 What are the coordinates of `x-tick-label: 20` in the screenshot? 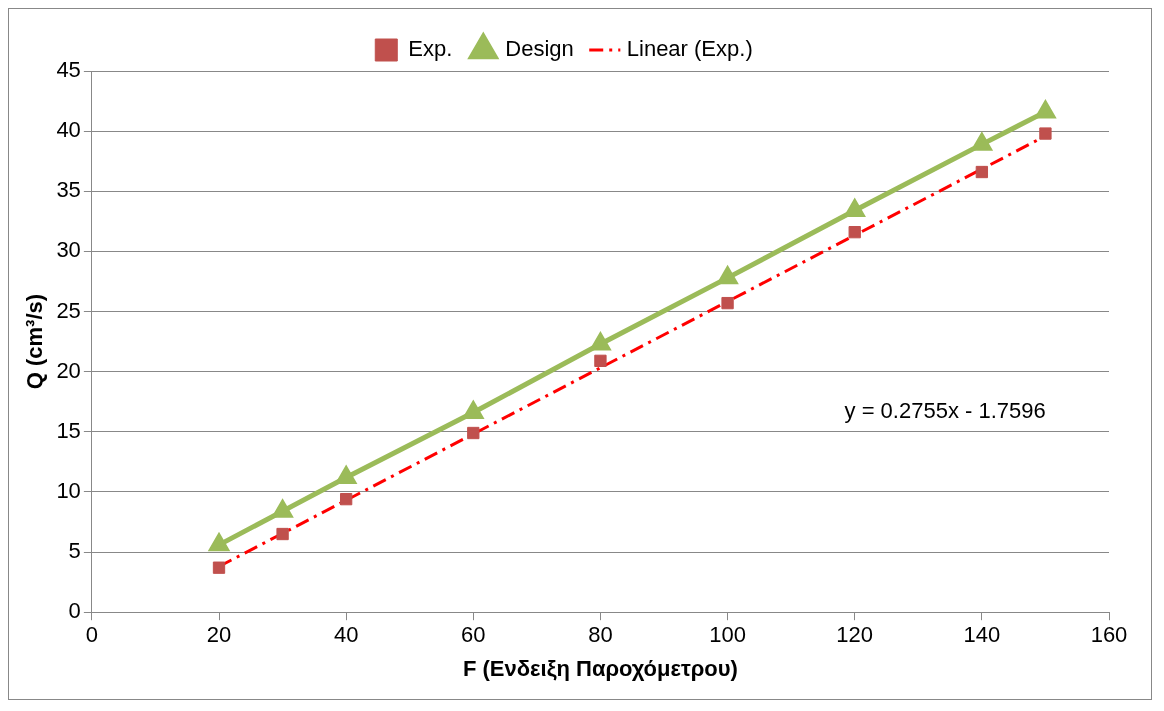 It's located at (219, 635).